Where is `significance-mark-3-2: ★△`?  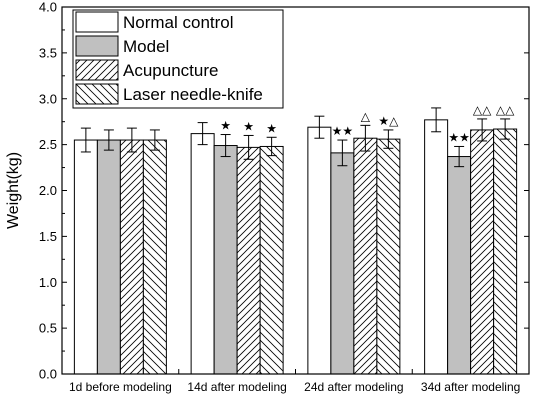
significance-mark-3-2: ★△ is located at coordinates (388, 121).